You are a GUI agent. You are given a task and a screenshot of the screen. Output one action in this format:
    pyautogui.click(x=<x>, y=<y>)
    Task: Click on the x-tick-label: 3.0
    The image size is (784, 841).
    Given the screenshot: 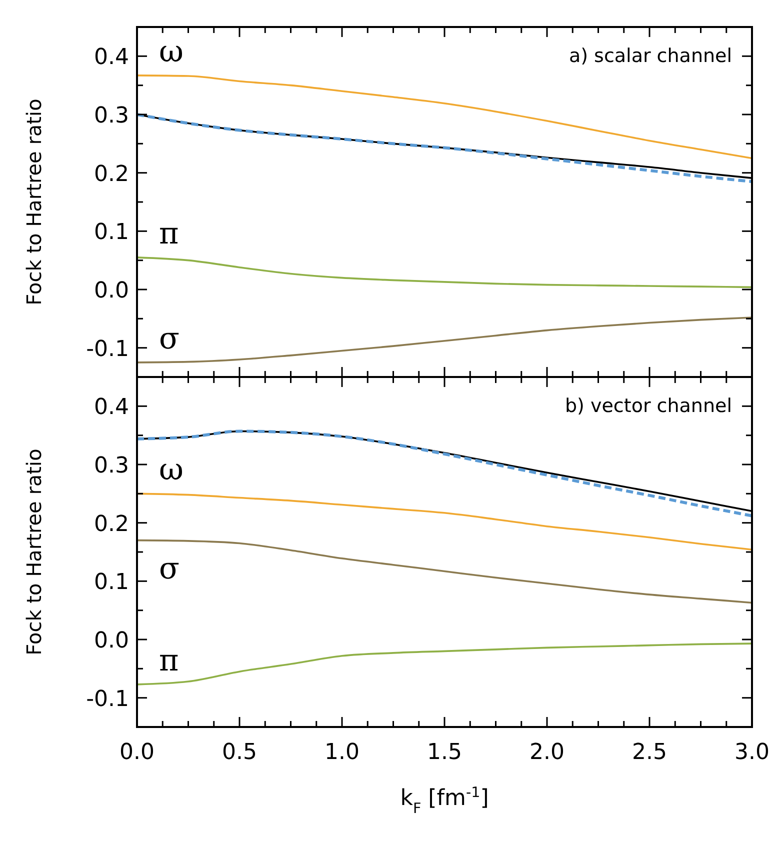 What is the action you would take?
    pyautogui.click(x=752, y=752)
    